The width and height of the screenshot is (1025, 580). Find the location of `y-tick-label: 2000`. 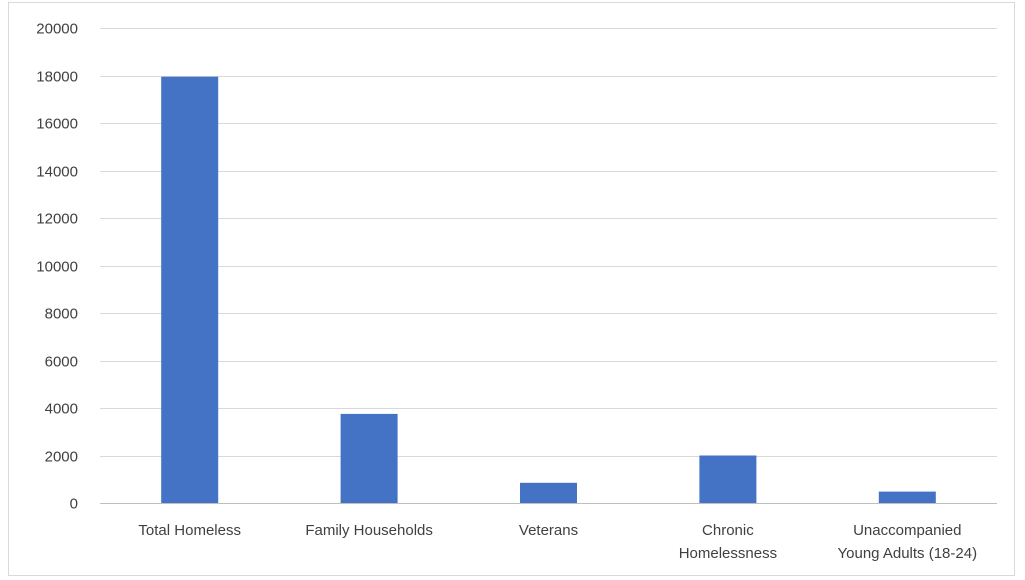

y-tick-label: 2000 is located at coordinates (61, 457).